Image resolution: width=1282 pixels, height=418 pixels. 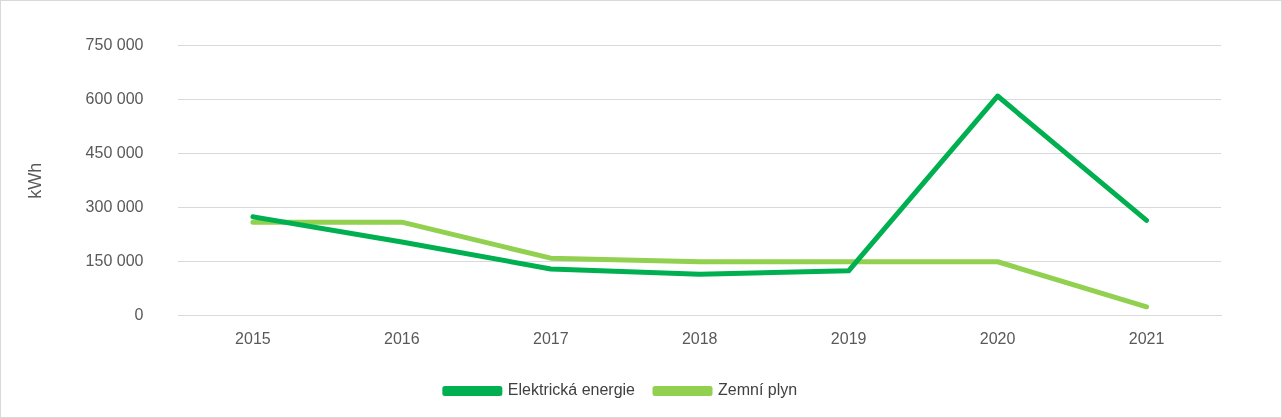 I want to click on x-tick-label: 2020, so click(x=997, y=338).